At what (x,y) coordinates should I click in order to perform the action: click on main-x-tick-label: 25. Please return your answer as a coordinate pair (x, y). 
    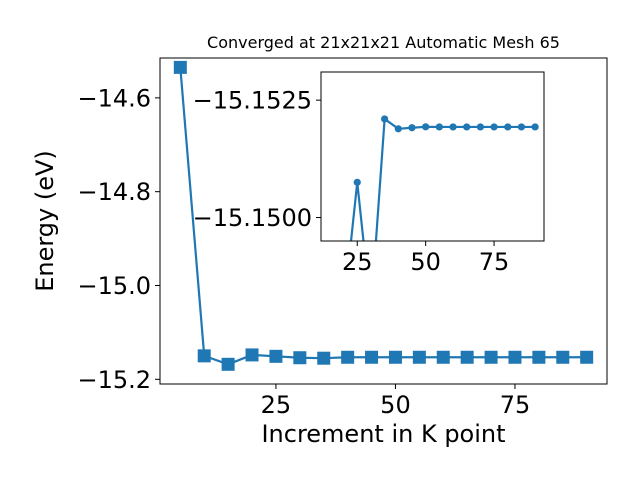
    Looking at the image, I should click on (276, 405).